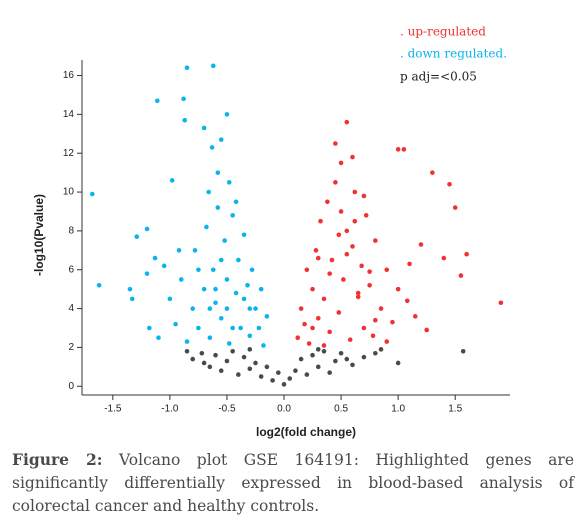 Image resolution: width=585 pixels, height=532 pixels. What do you see at coordinates (69, 75) in the screenshot?
I see `y-tick-label: 16` at bounding box center [69, 75].